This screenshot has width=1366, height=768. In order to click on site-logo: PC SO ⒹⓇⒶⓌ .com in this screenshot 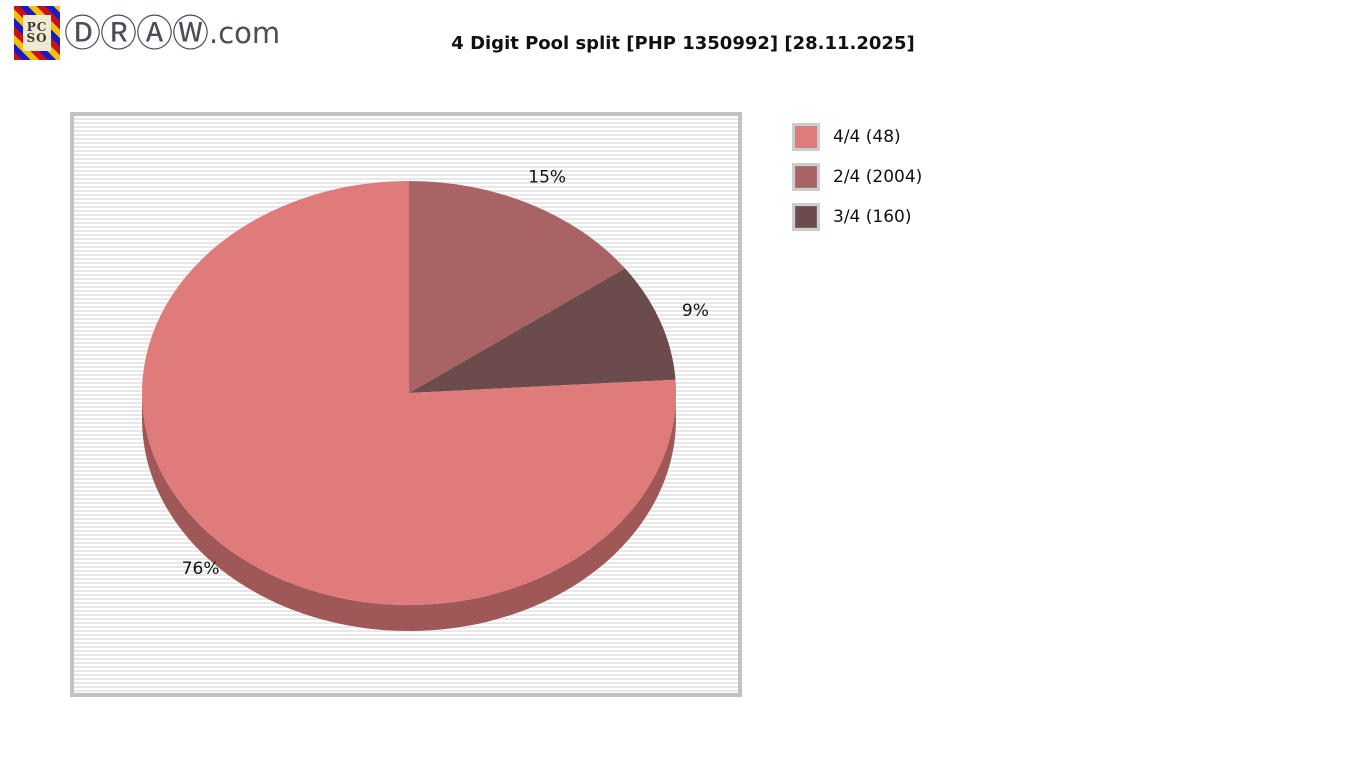, I will do `click(147, 33)`.